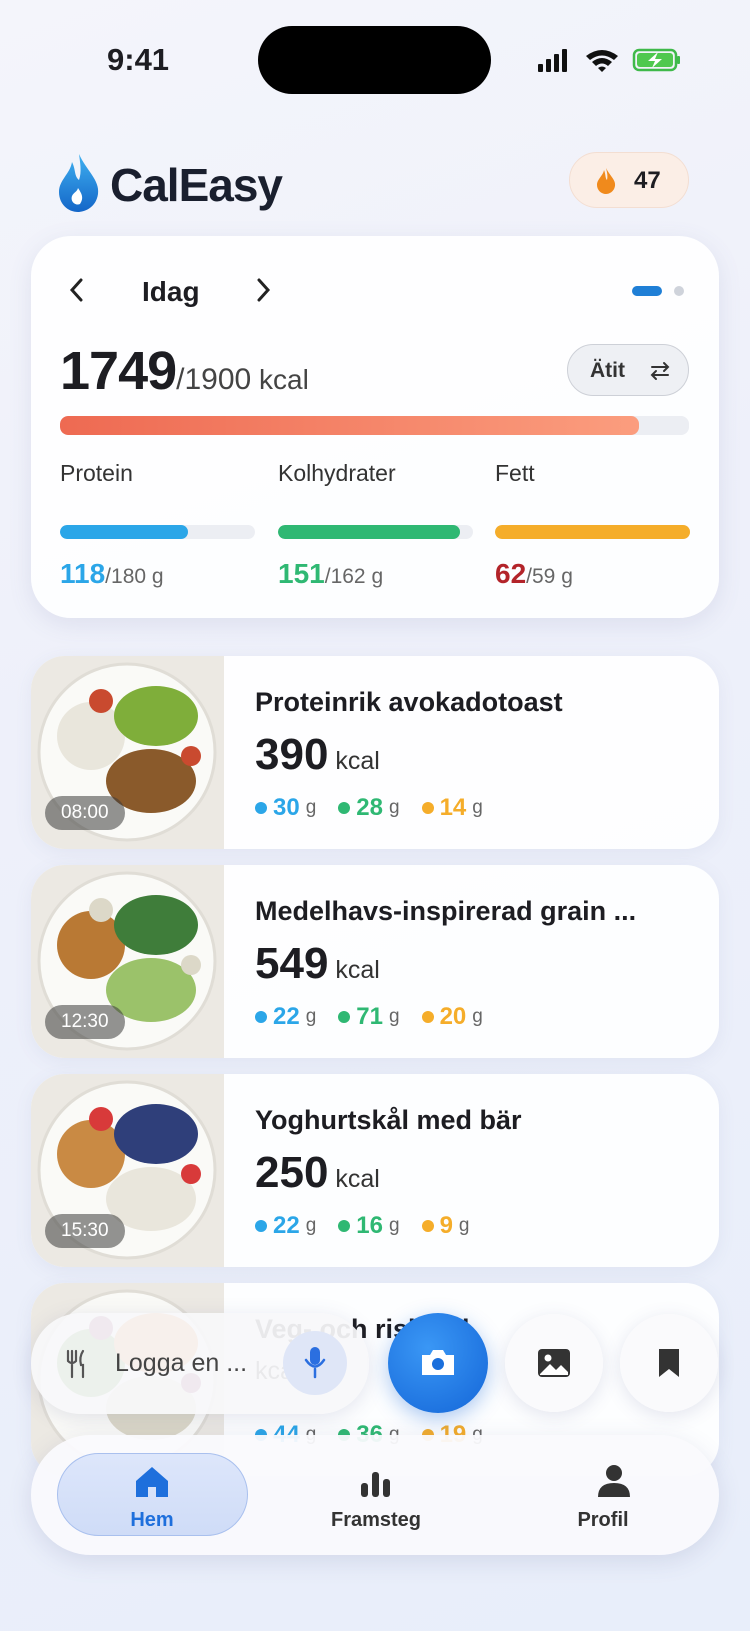 This screenshot has height=1631, width=750. I want to click on meal-macro: 16 g, so click(369, 1226).